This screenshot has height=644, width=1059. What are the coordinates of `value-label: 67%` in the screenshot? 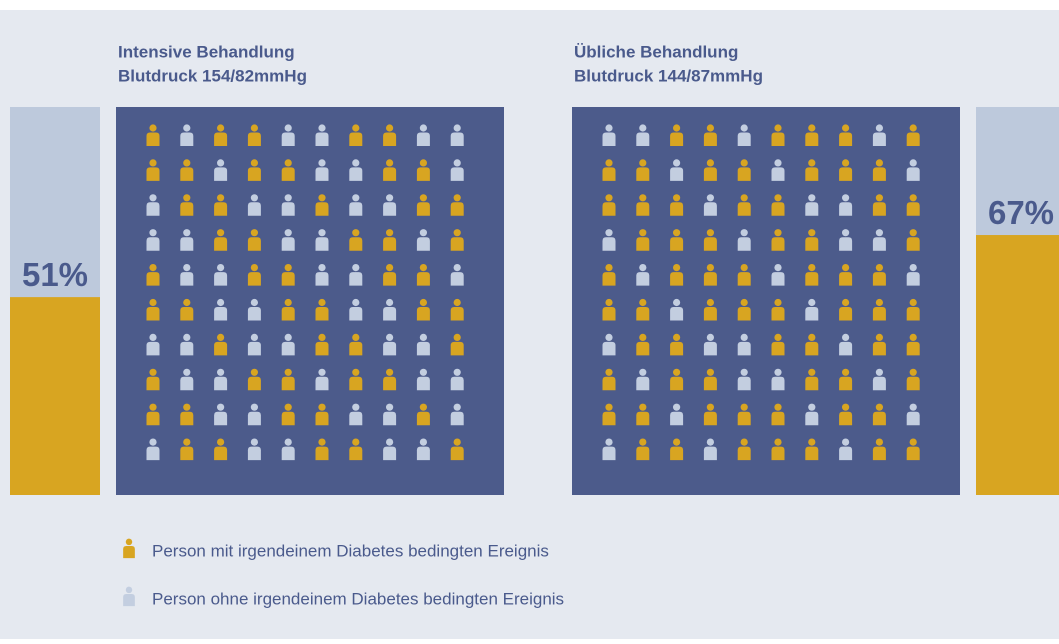 It's located at (1021, 212).